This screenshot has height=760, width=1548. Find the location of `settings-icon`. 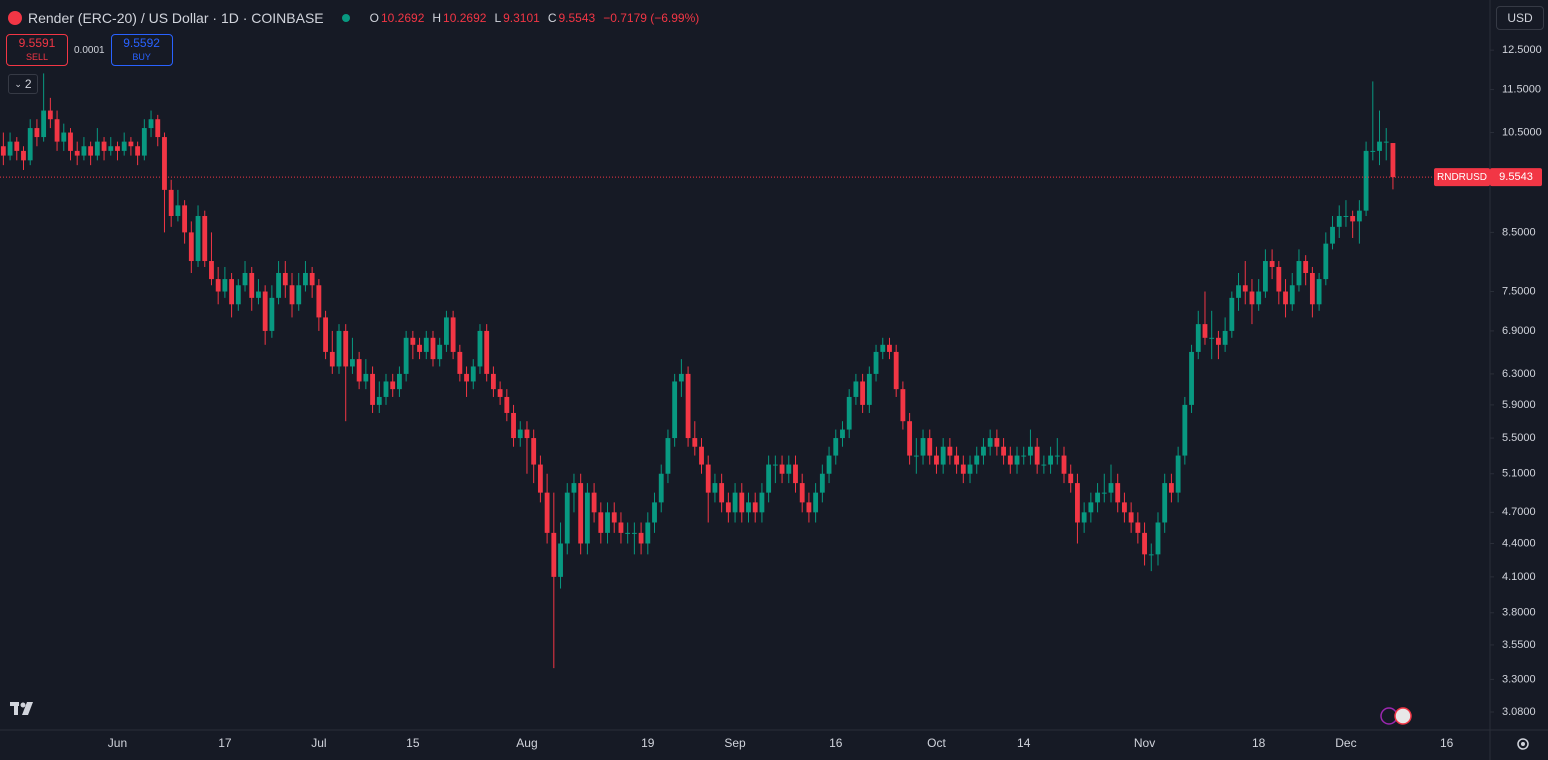

settings-icon is located at coordinates (1523, 744).